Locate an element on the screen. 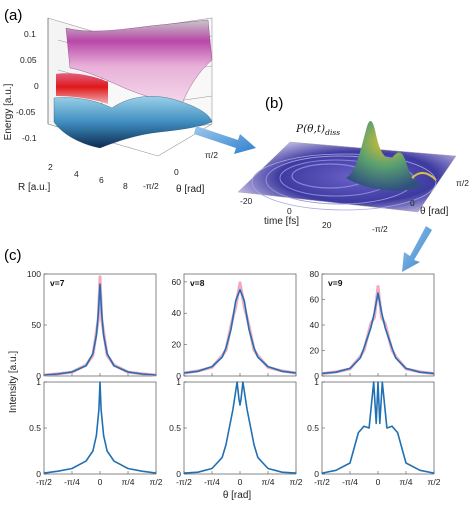 The image size is (474, 506). panel-b-surface is located at coordinates (347, 167).